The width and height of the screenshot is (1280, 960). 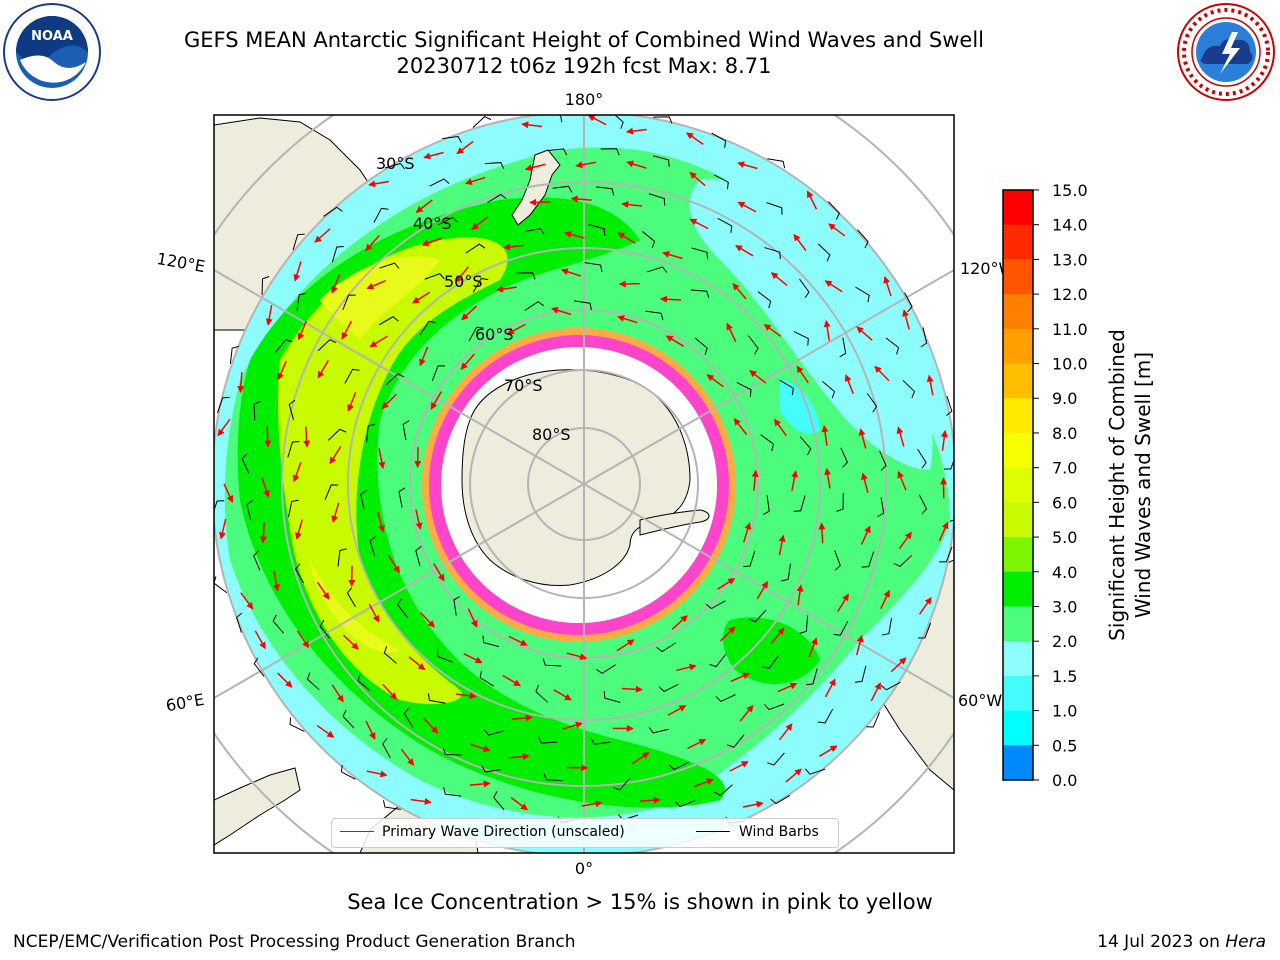 I want to click on colorbar-tick-label: 13.0, so click(x=1070, y=259).